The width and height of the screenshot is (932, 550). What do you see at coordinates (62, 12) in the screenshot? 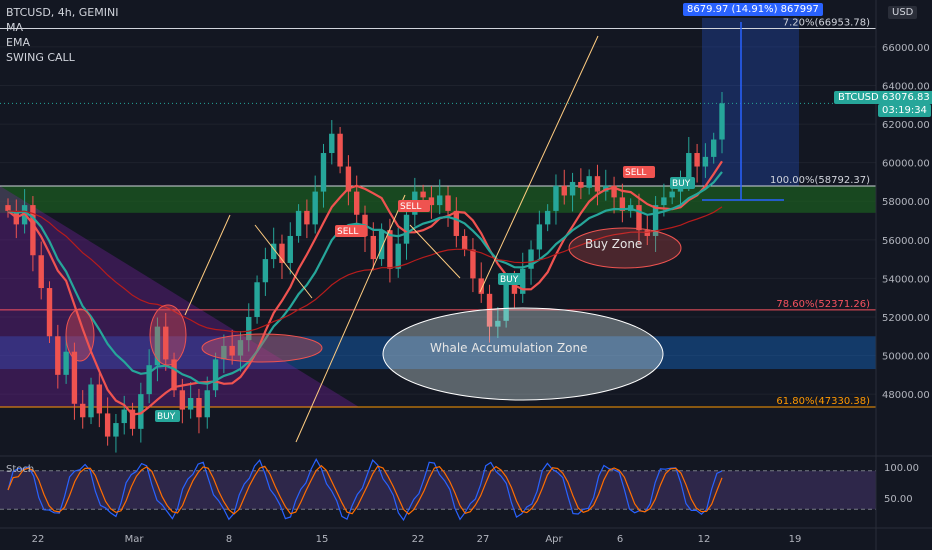
I see `legend-symbol: BTCUSD, 4h, GEMINI` at bounding box center [62, 12].